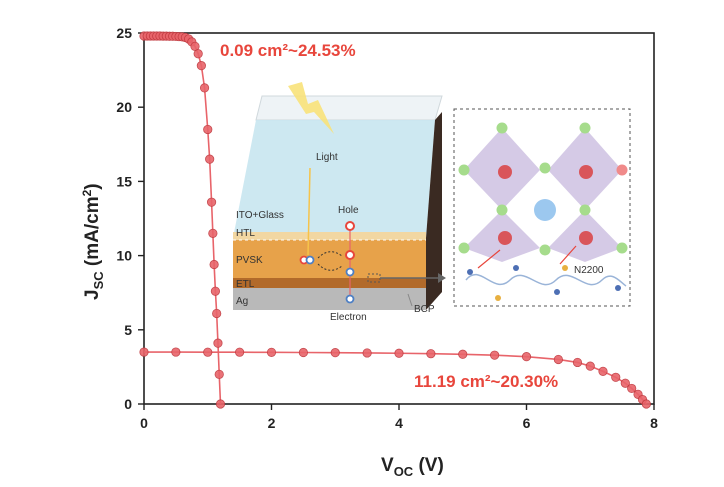  Describe the element at coordinates (329, 236) in the screenshot. I see `htl-layer` at that location.